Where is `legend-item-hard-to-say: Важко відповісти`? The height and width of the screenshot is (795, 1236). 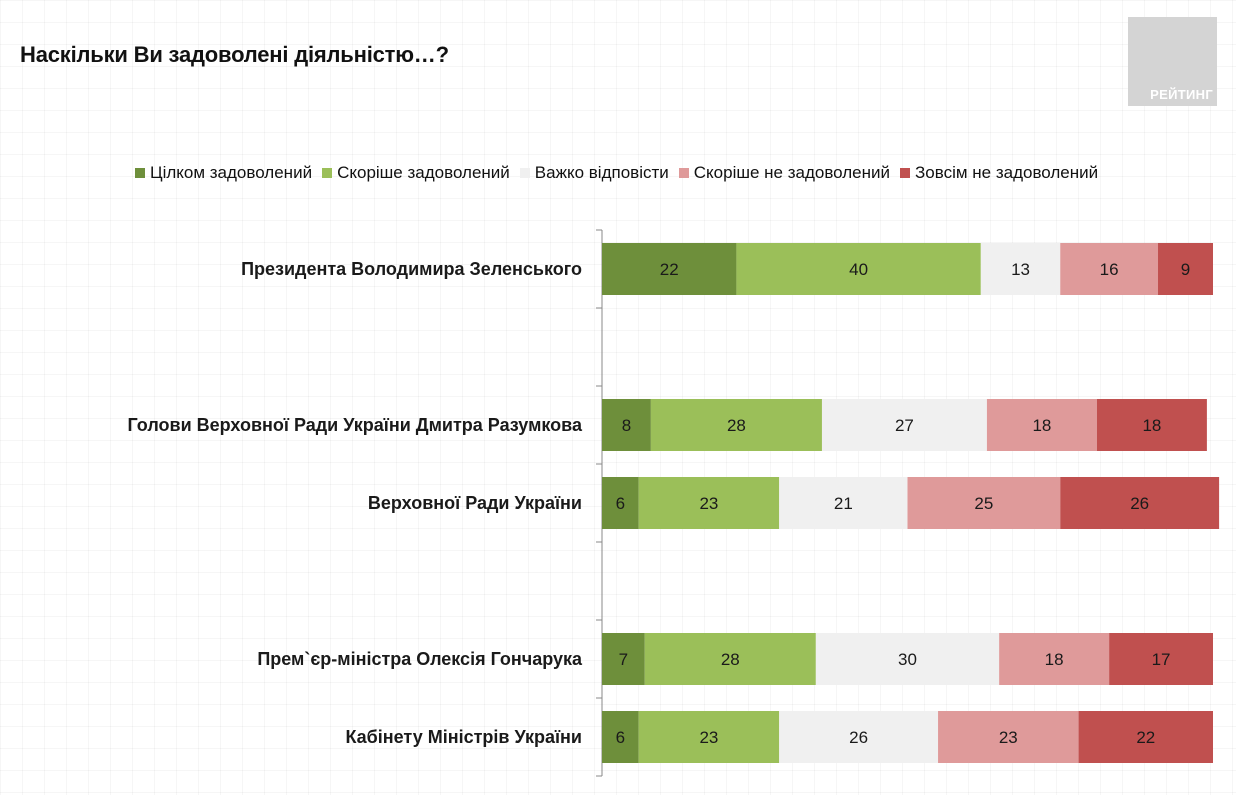 legend-item-hard-to-say: Важко відповісти is located at coordinates (594, 173).